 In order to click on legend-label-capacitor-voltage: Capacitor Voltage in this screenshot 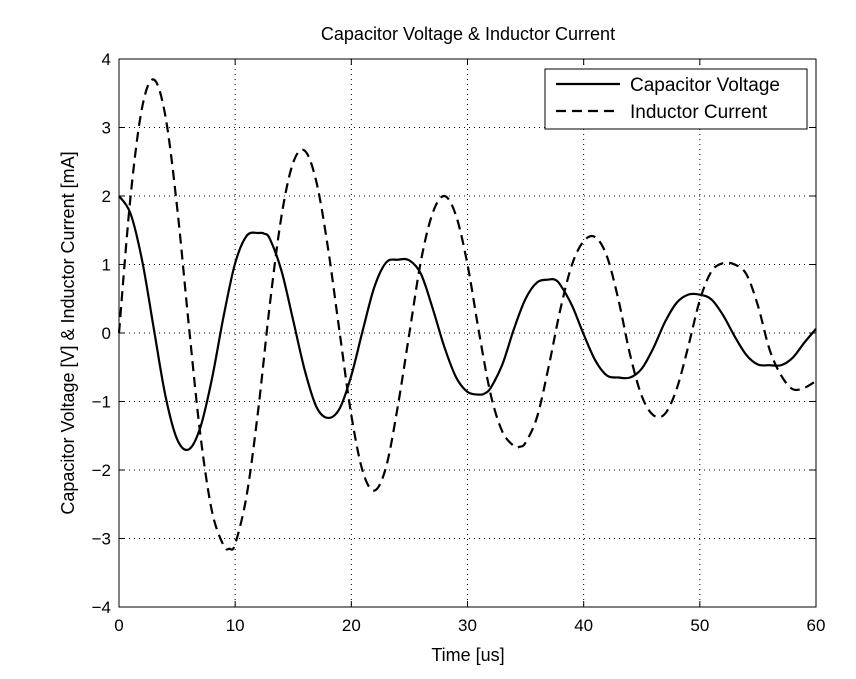, I will do `click(705, 85)`.